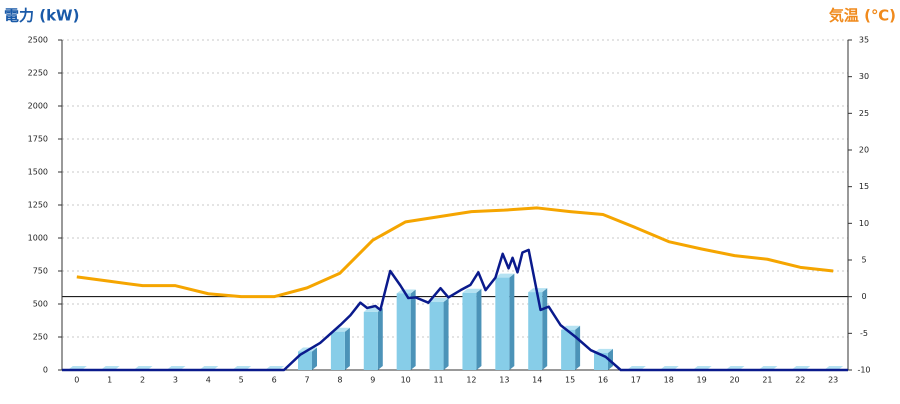 This screenshot has width=900, height=404. What do you see at coordinates (142, 380) in the screenshot?
I see `x-tick-label: 2` at bounding box center [142, 380].